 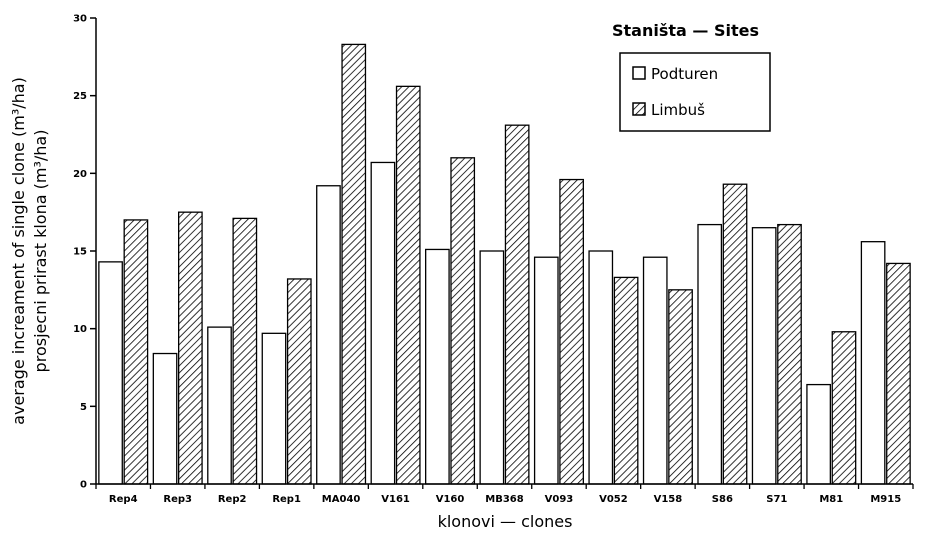 I want to click on legend-swatch-podturen, so click(x=639, y=73).